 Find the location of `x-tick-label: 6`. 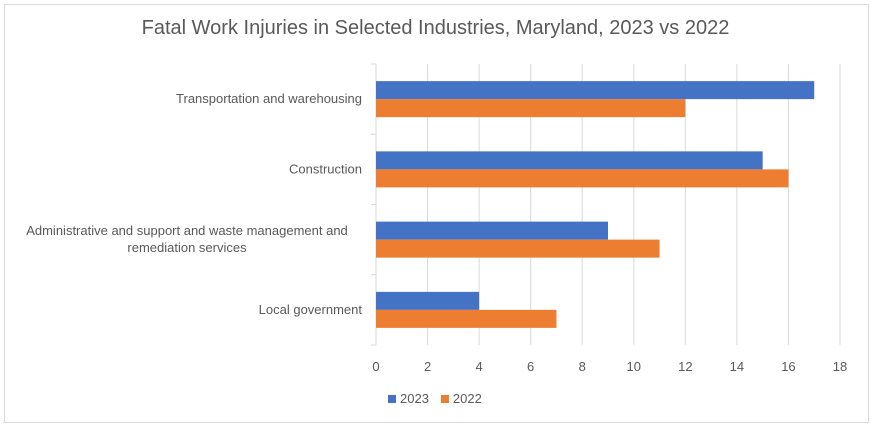

x-tick-label: 6 is located at coordinates (530, 366).